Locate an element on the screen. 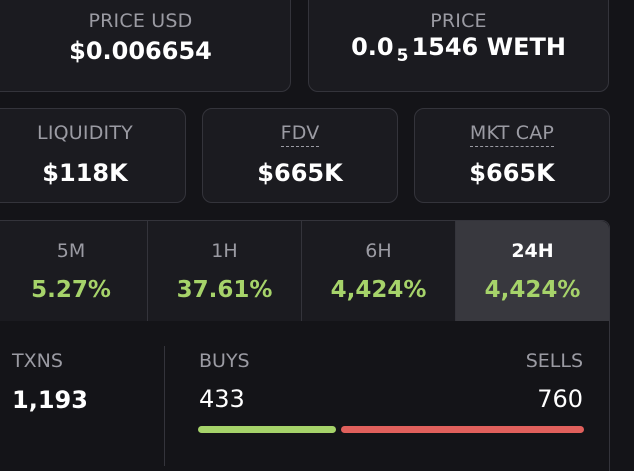  price-native-card: PRICE 0.0 5 1546 WETH is located at coordinates (458, 46).